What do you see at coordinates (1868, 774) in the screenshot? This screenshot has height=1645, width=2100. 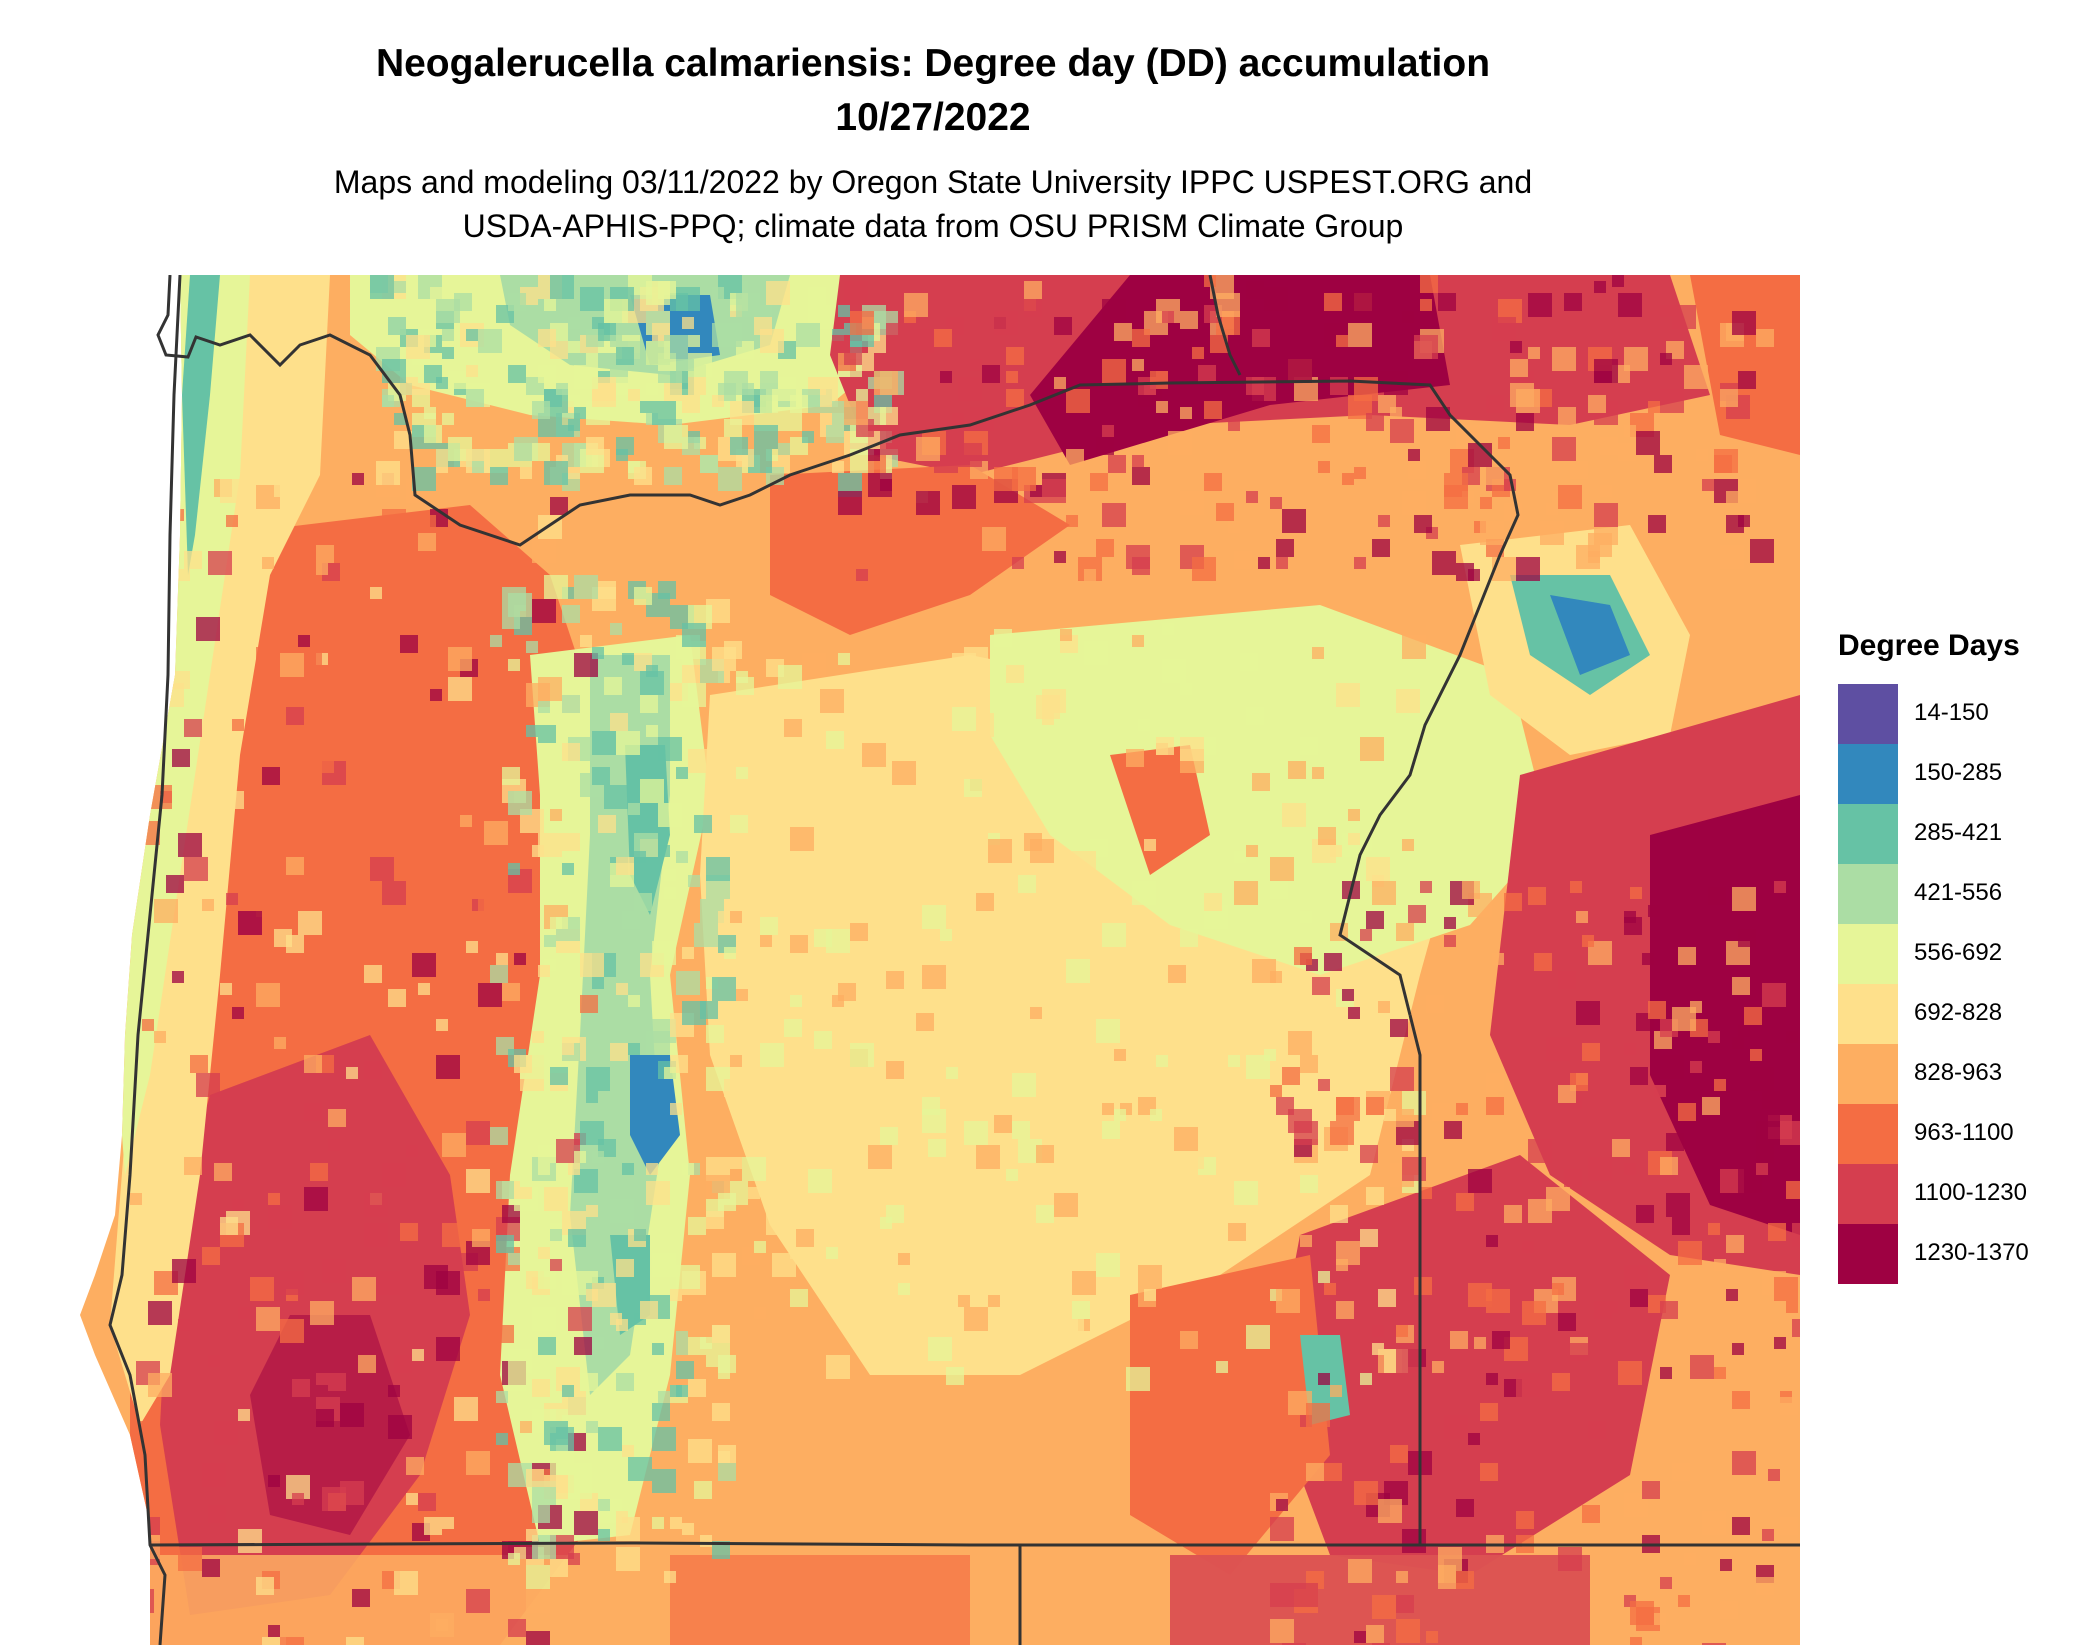 I see `legend-swatch` at bounding box center [1868, 774].